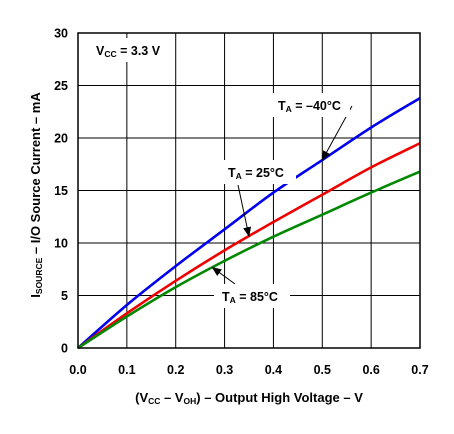 This screenshot has height=434, width=454. What do you see at coordinates (370, 370) in the screenshot?
I see `x-tick-label: 0.6` at bounding box center [370, 370].